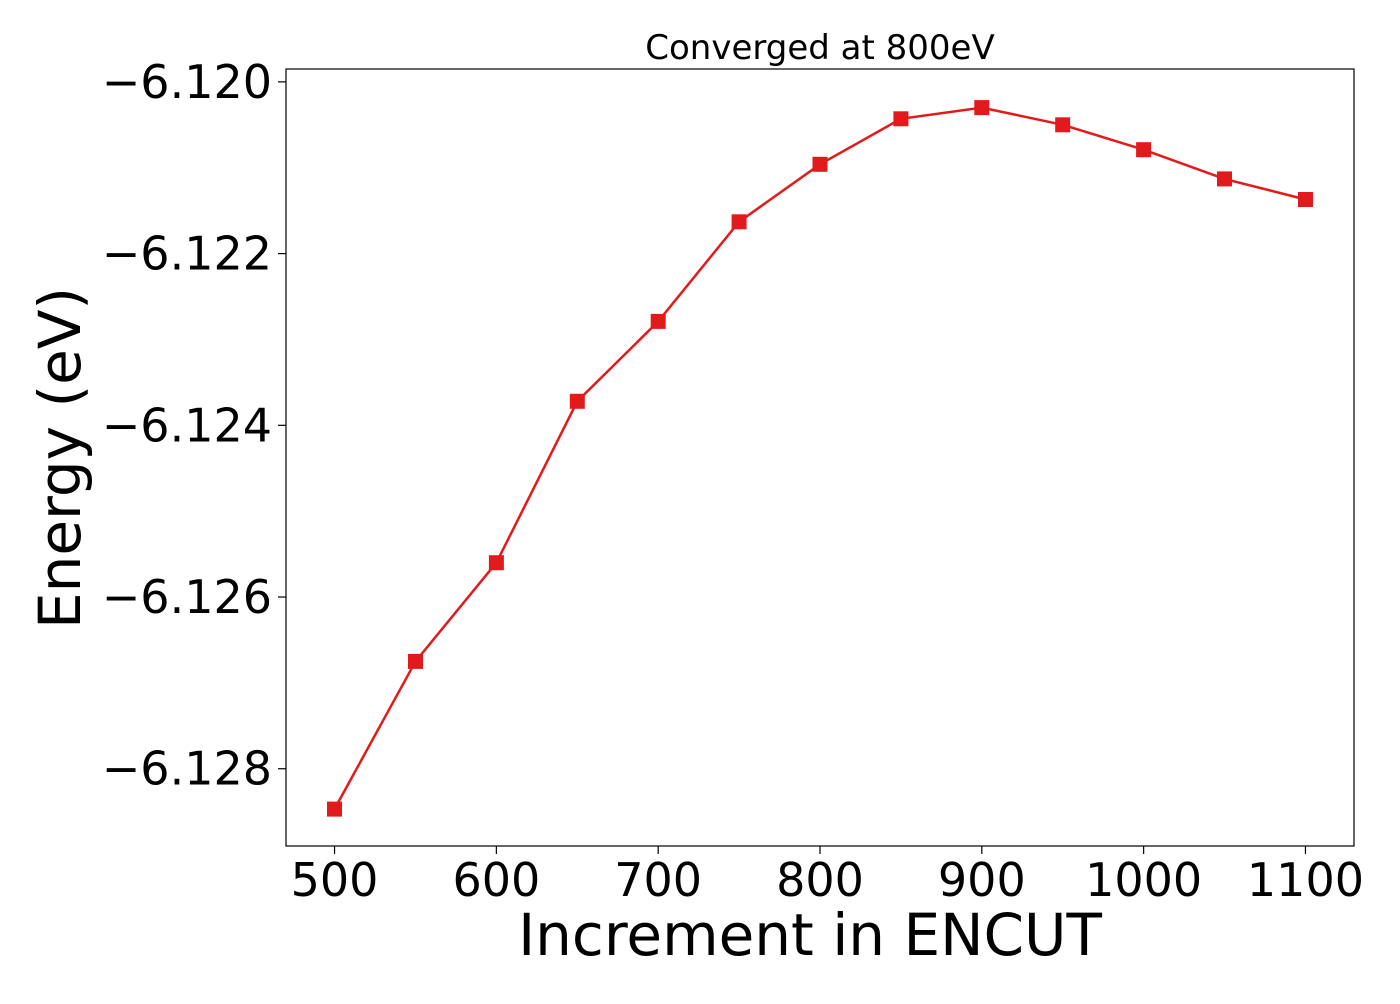 Image resolution: width=1400 pixels, height=1004 pixels. Describe the element at coordinates (1143, 880) in the screenshot. I see `x-tick-label: 1000` at that location.